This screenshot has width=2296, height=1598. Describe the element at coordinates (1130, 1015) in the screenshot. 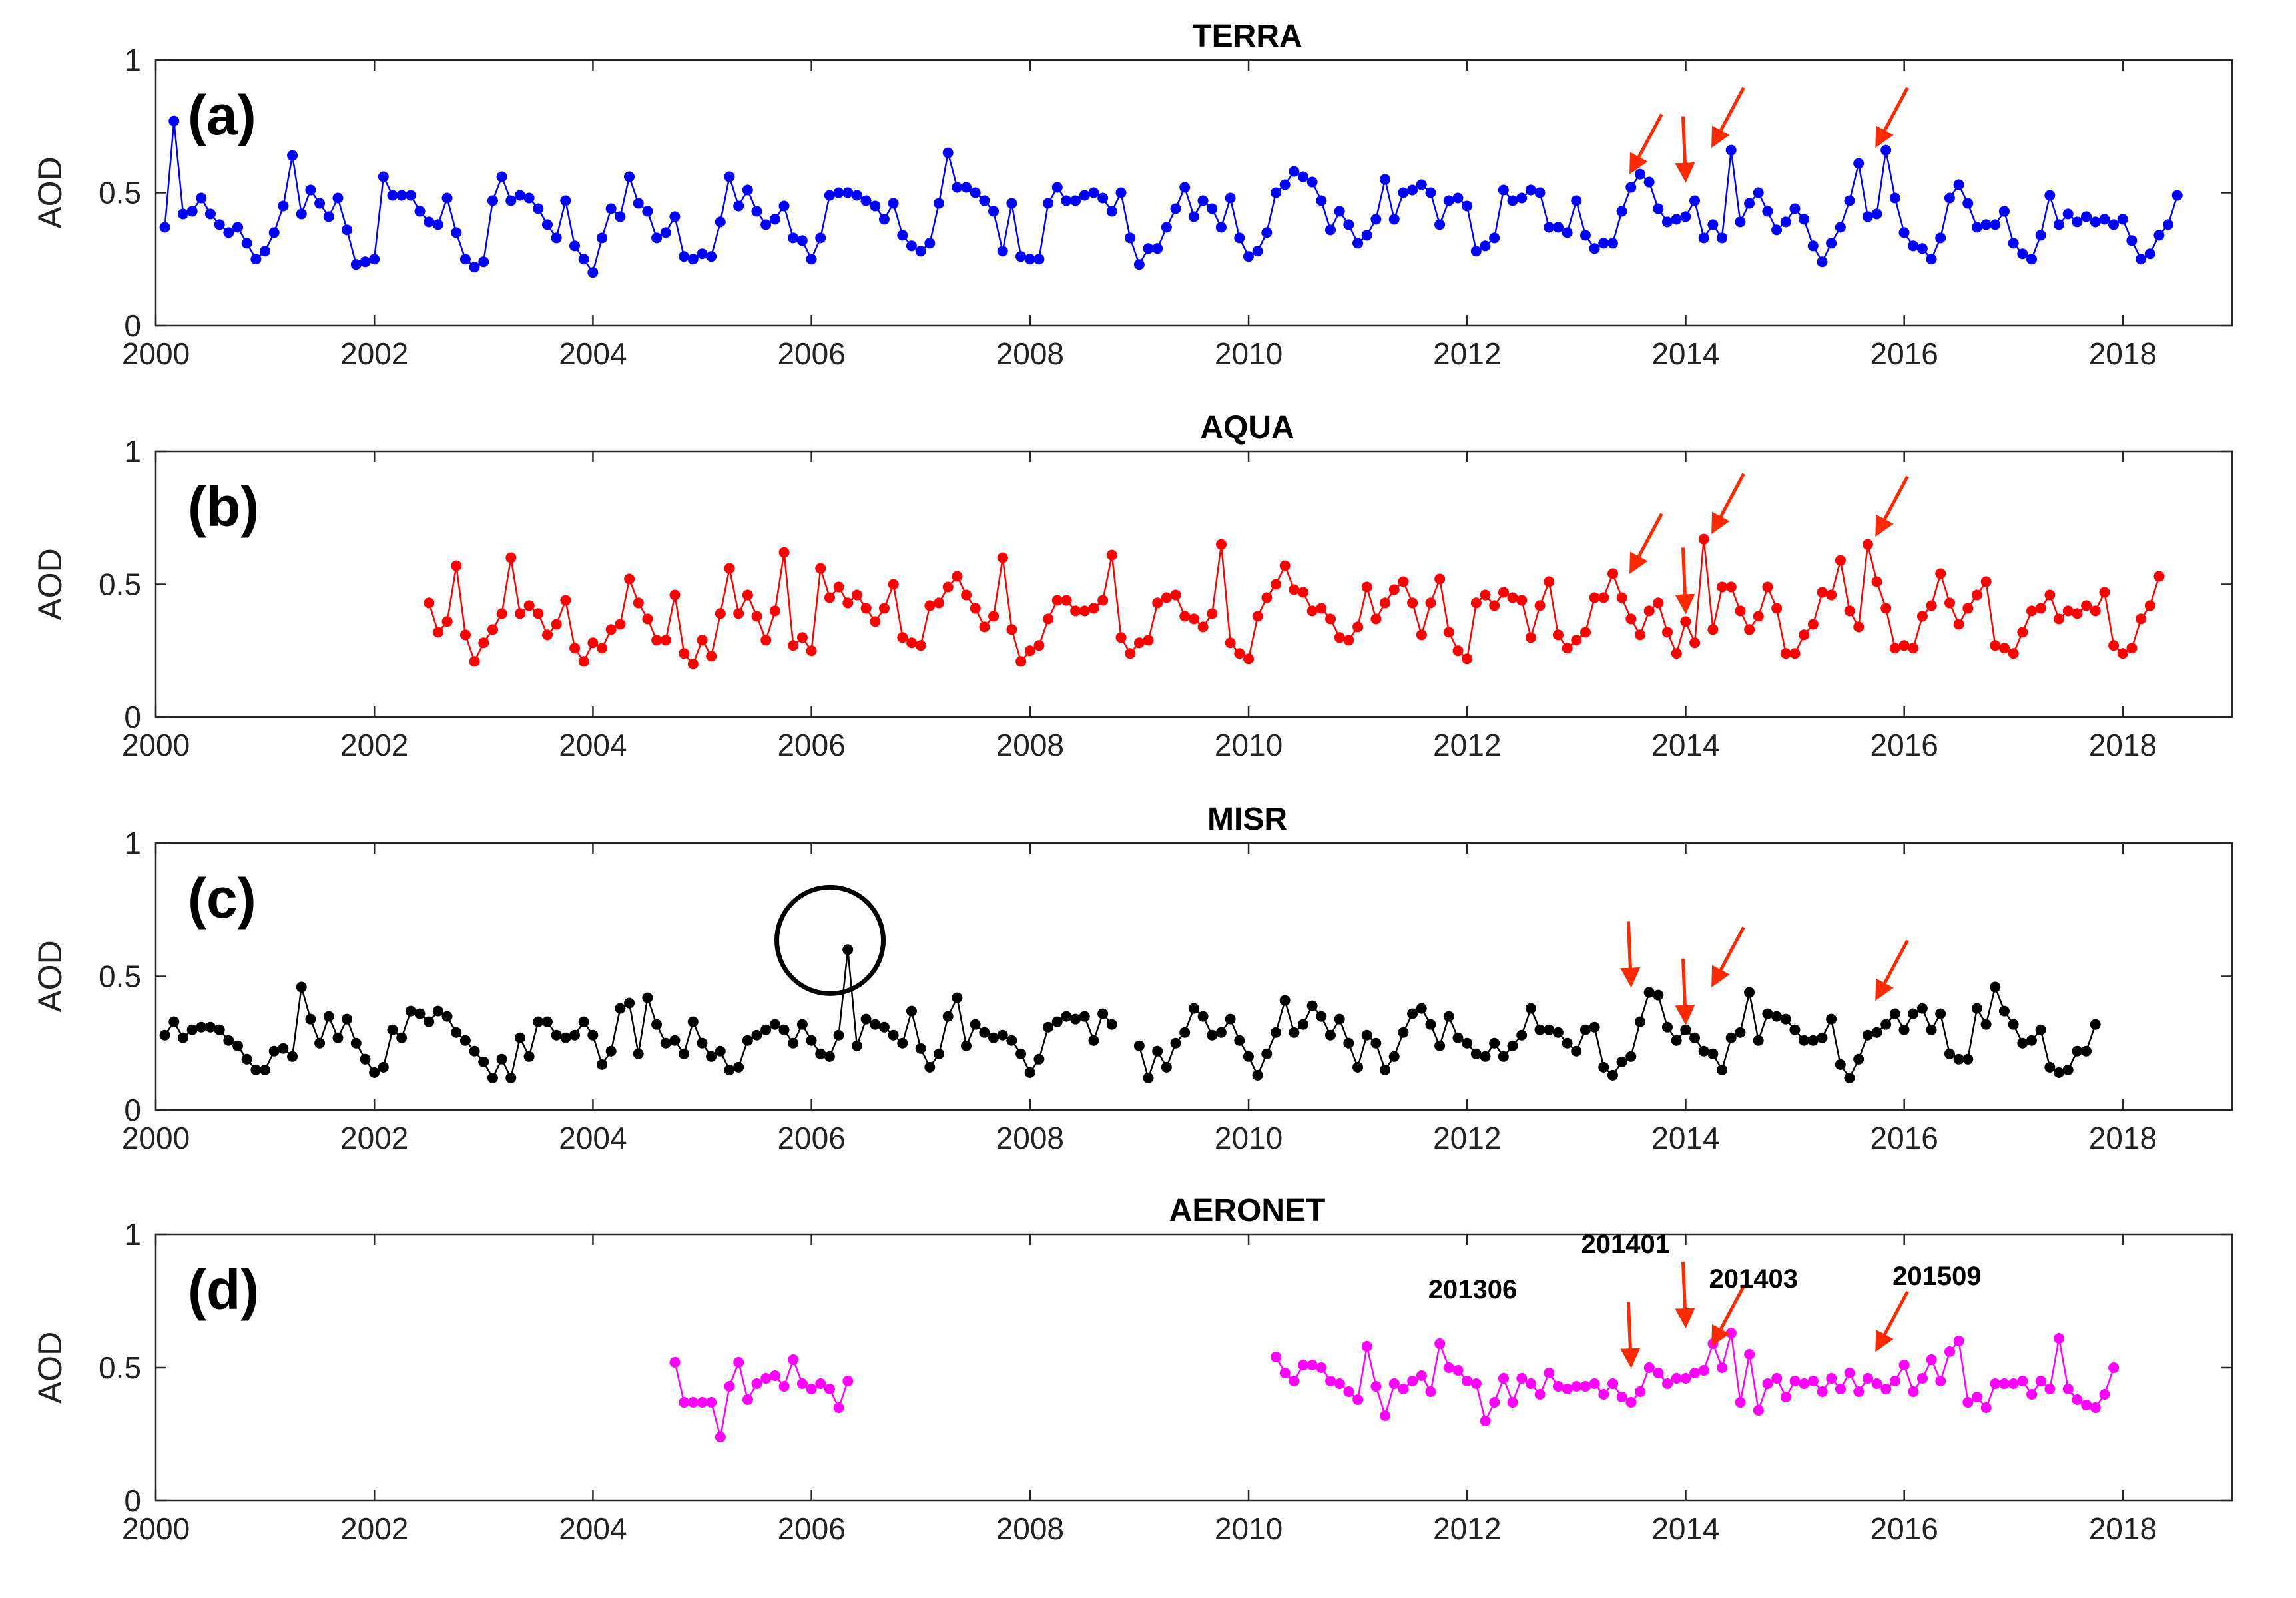

I see `series-line` at that location.